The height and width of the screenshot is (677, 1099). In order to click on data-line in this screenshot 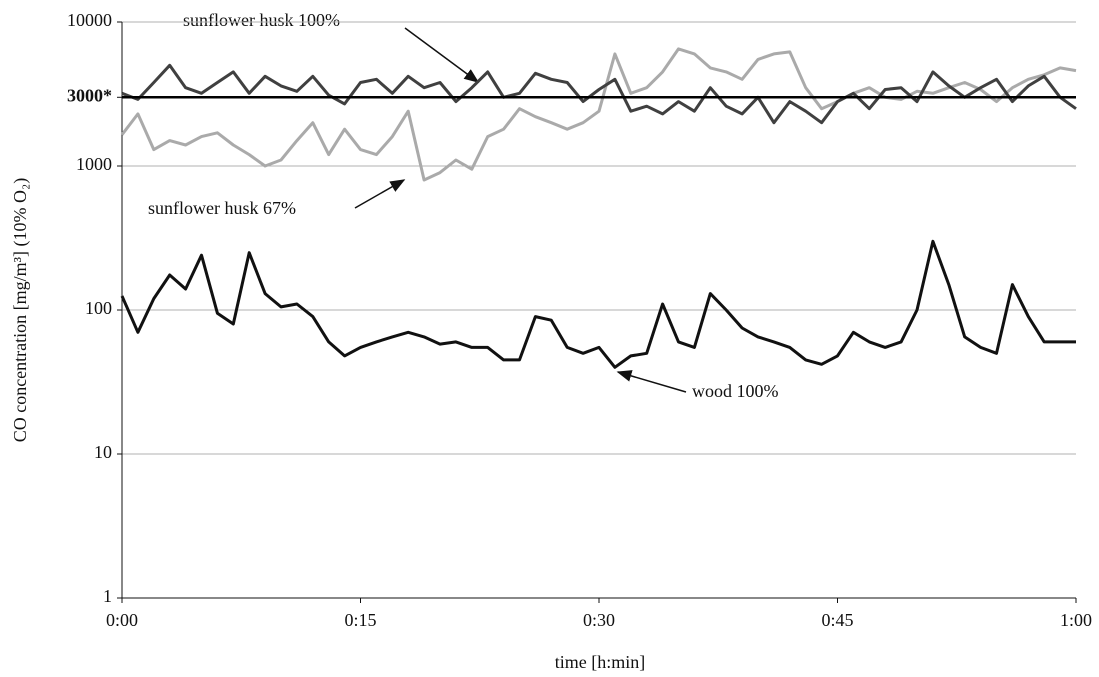, I will do `click(599, 94)`.